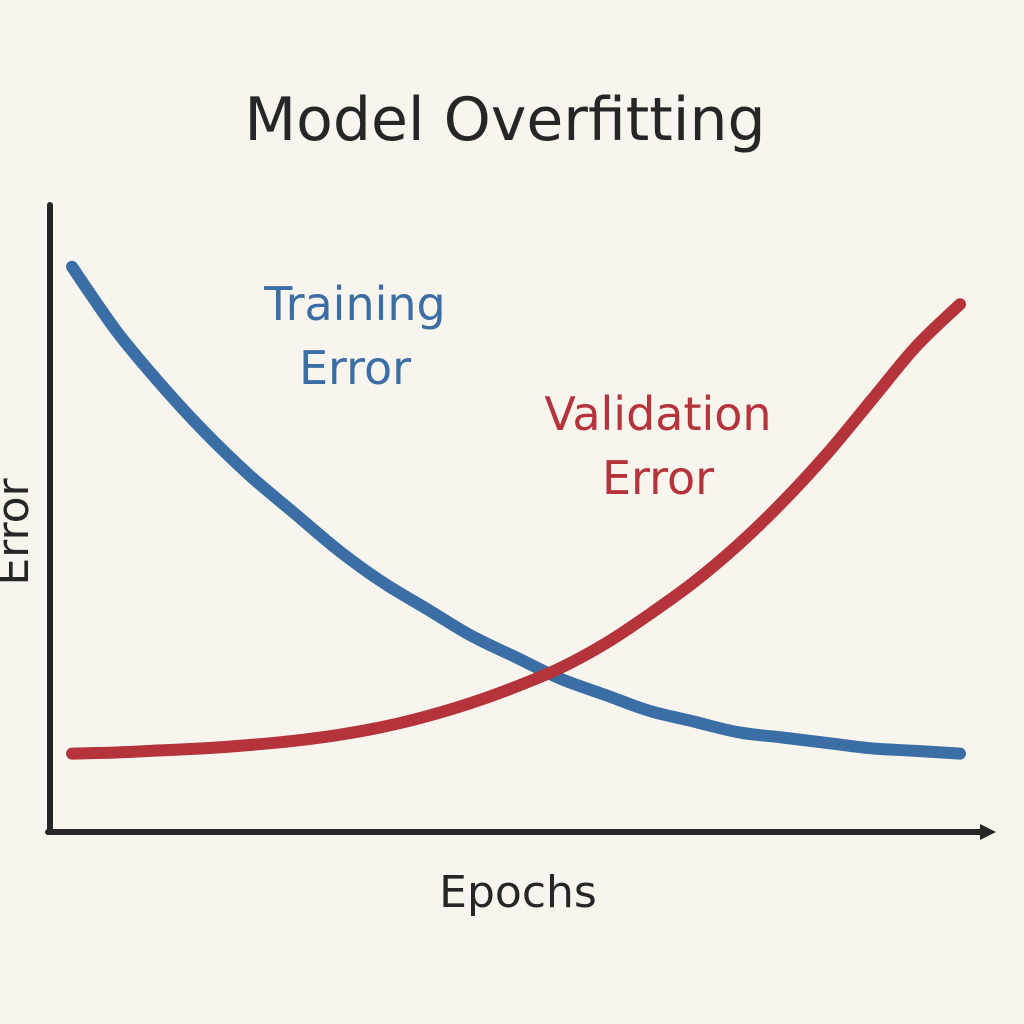  What do you see at coordinates (518, 892) in the screenshot?
I see `x-axis-label: Epochs` at bounding box center [518, 892].